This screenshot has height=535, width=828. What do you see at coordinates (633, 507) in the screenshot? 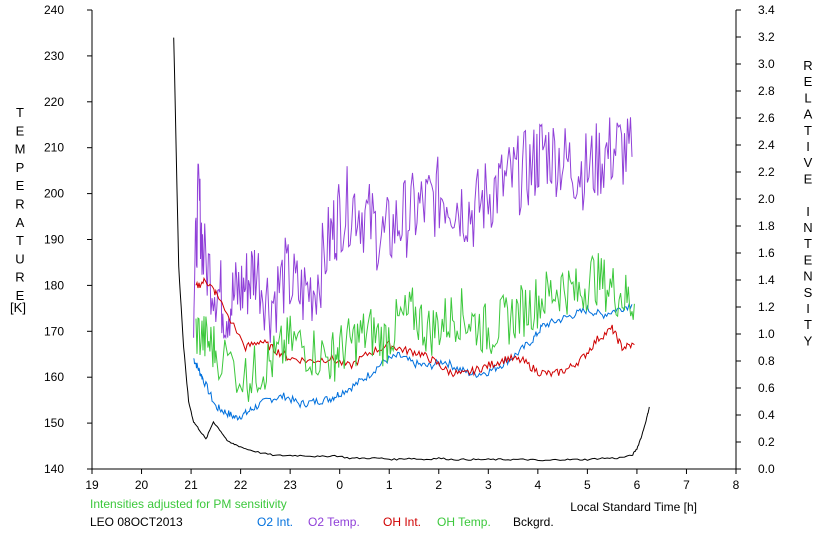
I see `x-axis-label: Local Standard Time [h]` at bounding box center [633, 507].